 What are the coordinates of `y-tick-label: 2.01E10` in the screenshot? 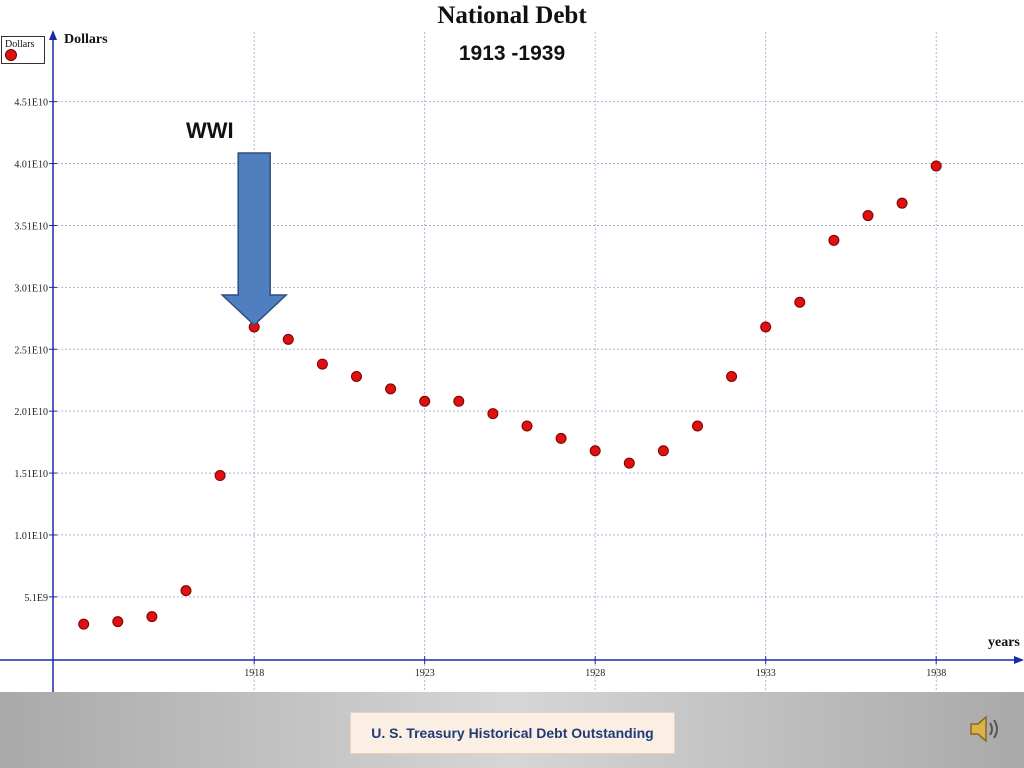 It's located at (31, 412).